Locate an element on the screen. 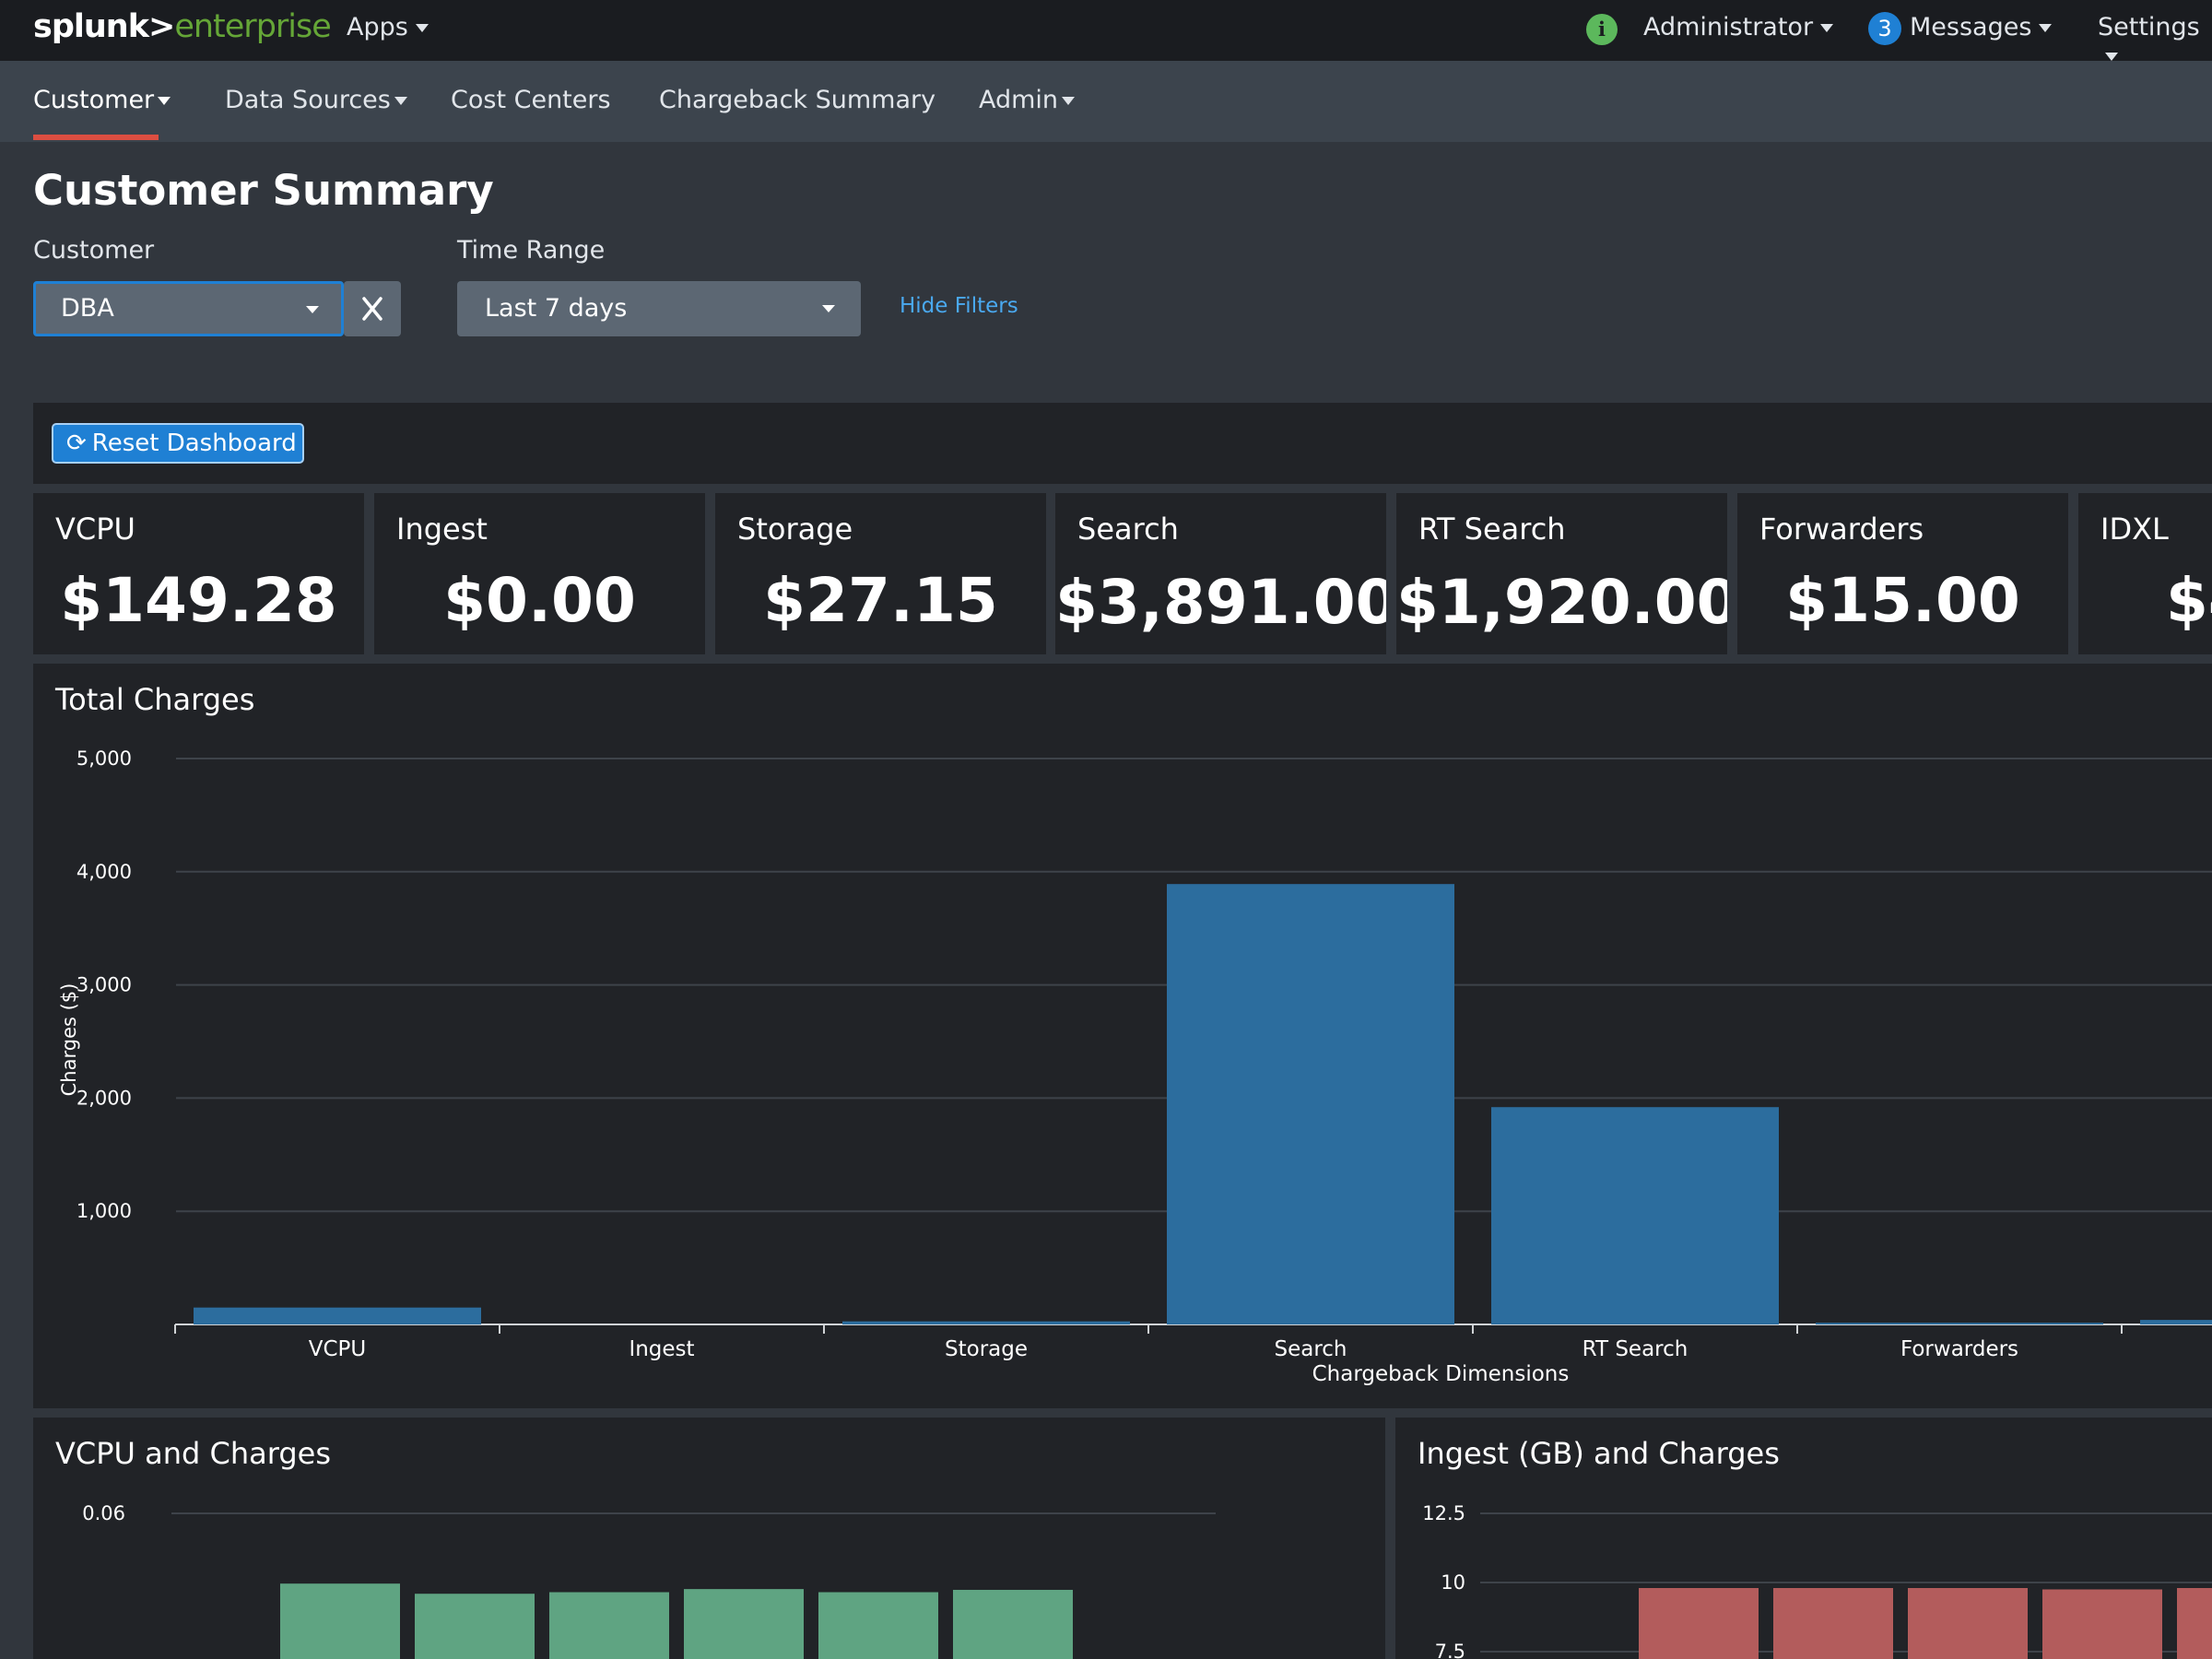  stat-panel-ingest: Ingest $0.00 is located at coordinates (539, 573).